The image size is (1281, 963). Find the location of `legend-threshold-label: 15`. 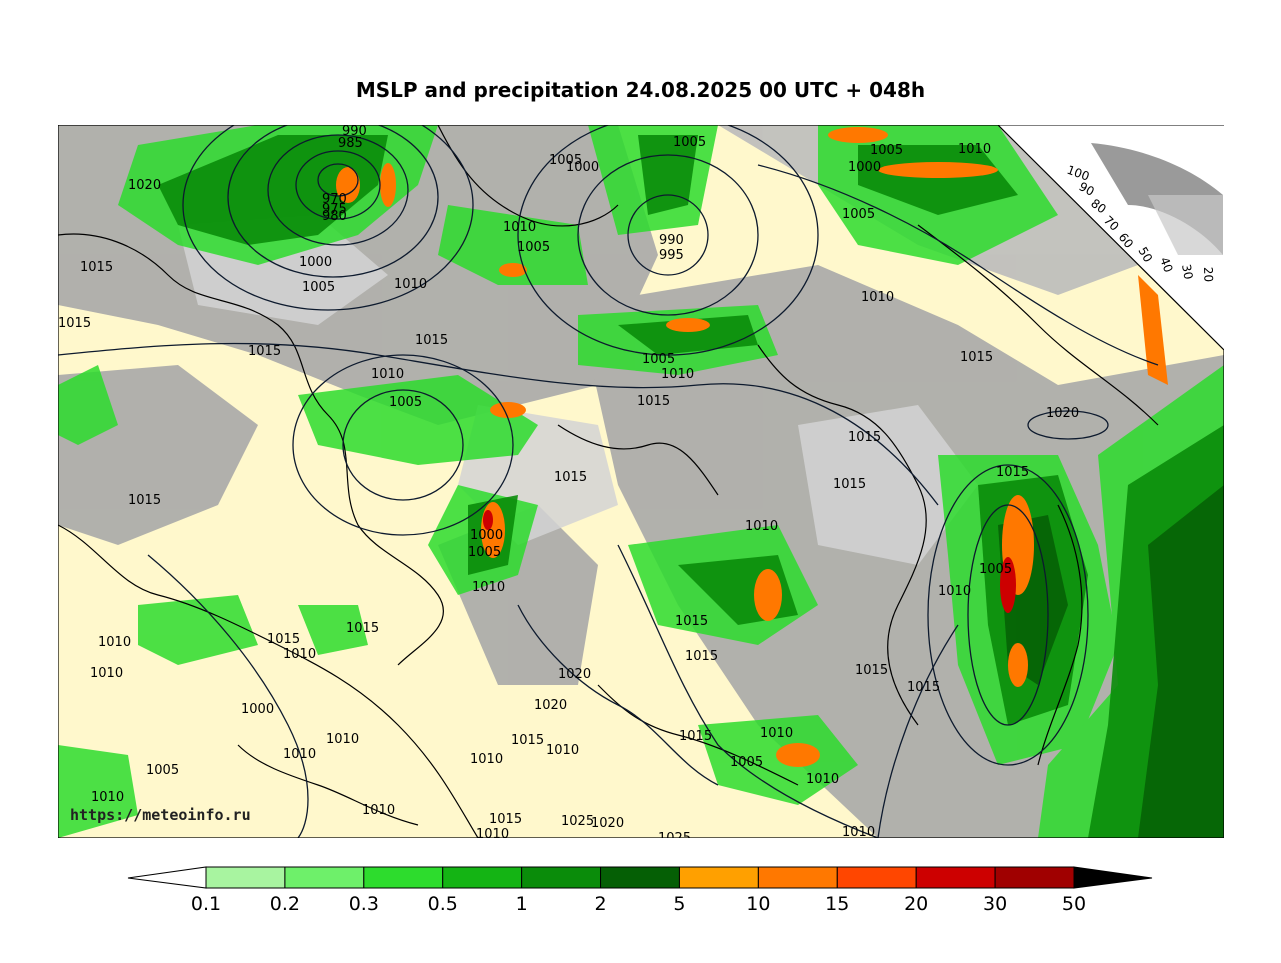

legend-threshold-label: 15 is located at coordinates (837, 904).